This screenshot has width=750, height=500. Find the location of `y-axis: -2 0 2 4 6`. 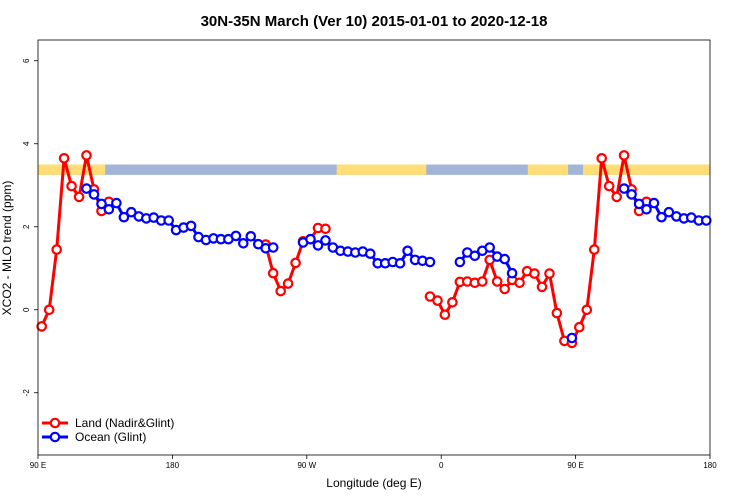

y-axis: -2 0 2 4 6 is located at coordinates (30, 227).